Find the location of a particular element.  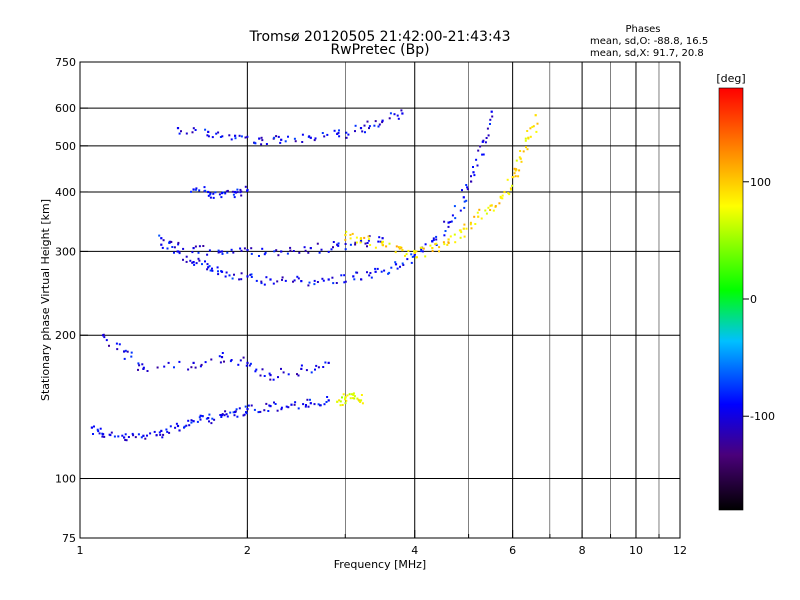

y-tick-label: 500 is located at coordinates (65, 146).